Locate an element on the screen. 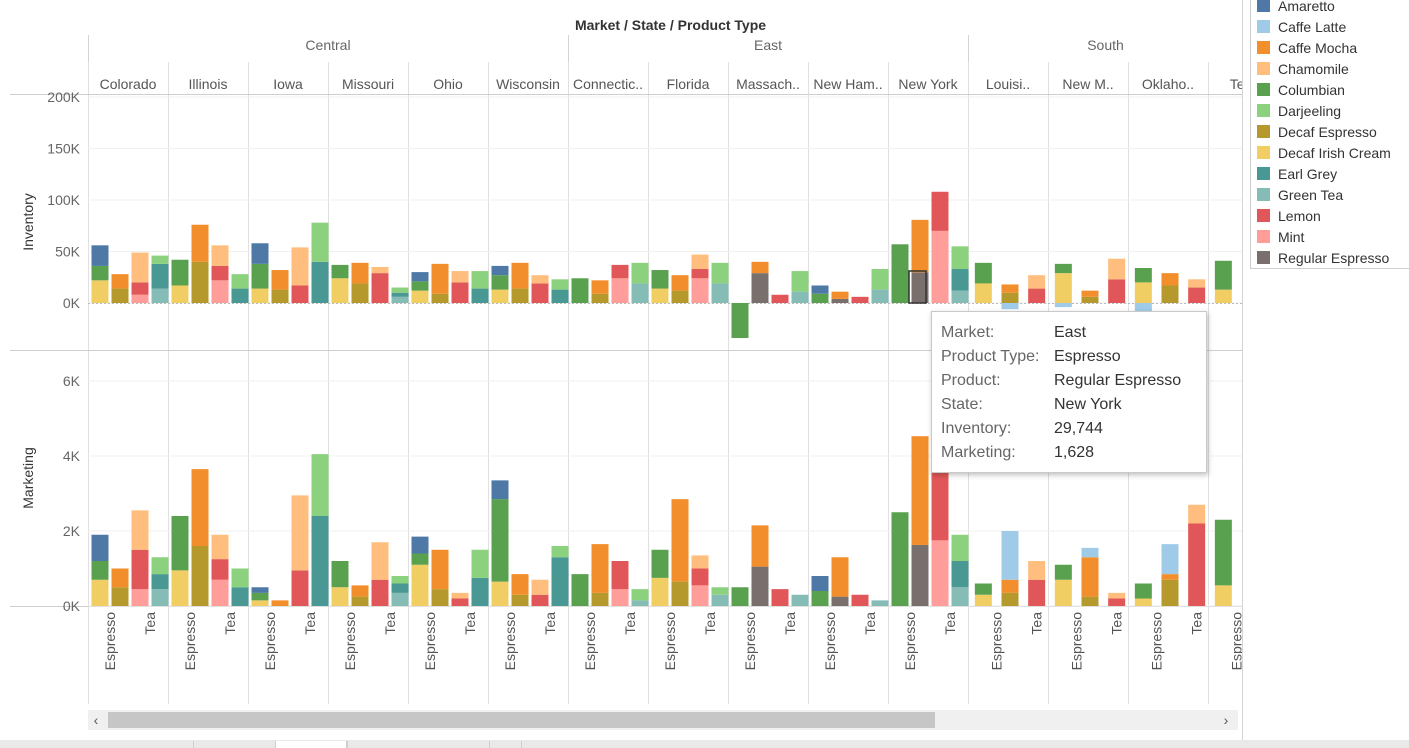 This screenshot has height=748, width=1409. legend-item: Darjeeling is located at coordinates (1299, 110).